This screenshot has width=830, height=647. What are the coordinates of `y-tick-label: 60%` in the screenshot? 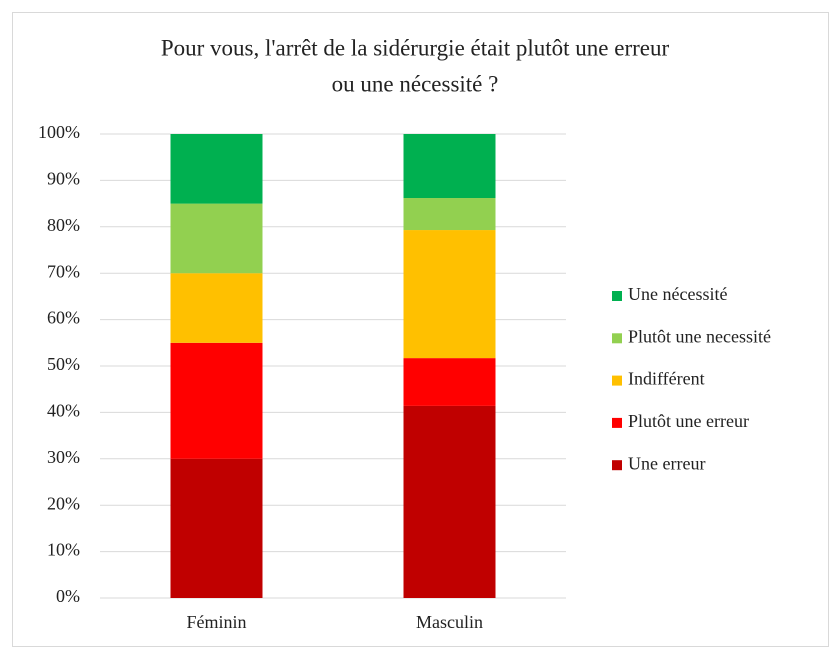 It's located at (63, 318).